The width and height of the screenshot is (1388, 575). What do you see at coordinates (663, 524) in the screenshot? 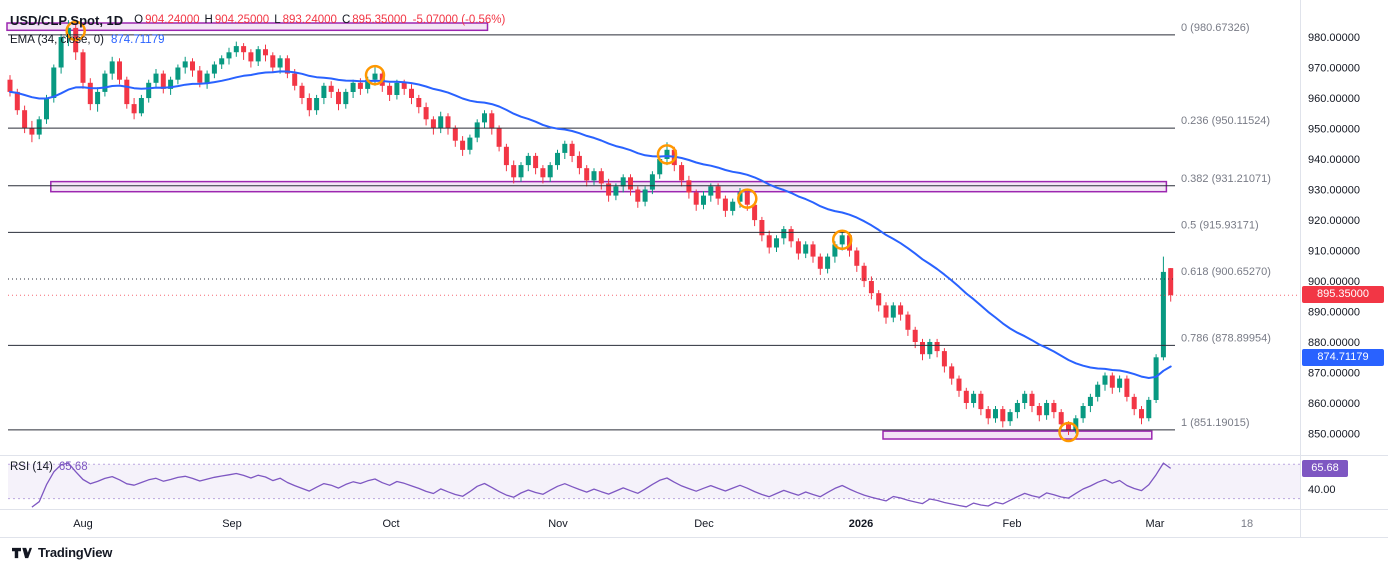
I see `time-scale: Aug Sep Oct Nov Dec 2026 Feb Mar 18` at bounding box center [663, 524].